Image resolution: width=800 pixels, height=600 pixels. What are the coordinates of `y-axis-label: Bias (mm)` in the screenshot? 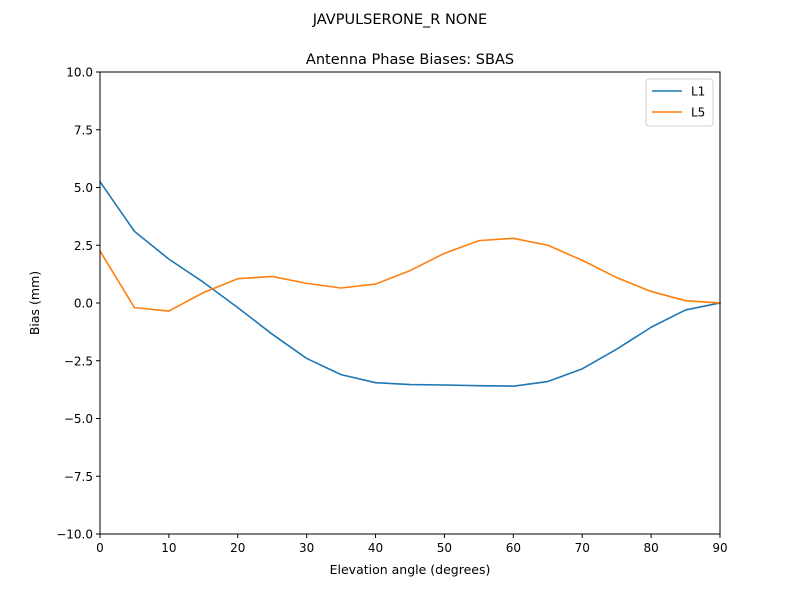 It's located at (34, 303).